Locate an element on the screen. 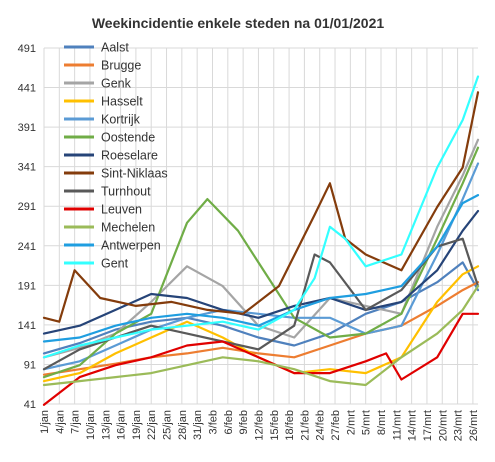 This screenshot has height=462, width=495. x-tick-label: 10/jan is located at coordinates (91, 425).